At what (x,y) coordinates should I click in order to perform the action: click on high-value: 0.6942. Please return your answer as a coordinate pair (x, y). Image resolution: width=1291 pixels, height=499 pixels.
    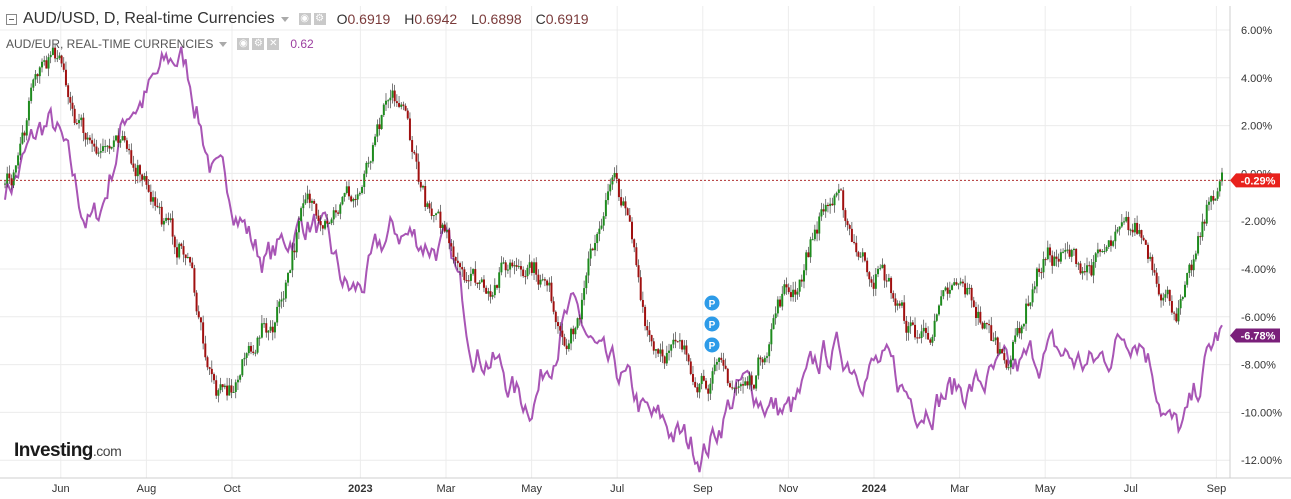
    Looking at the image, I should click on (436, 19).